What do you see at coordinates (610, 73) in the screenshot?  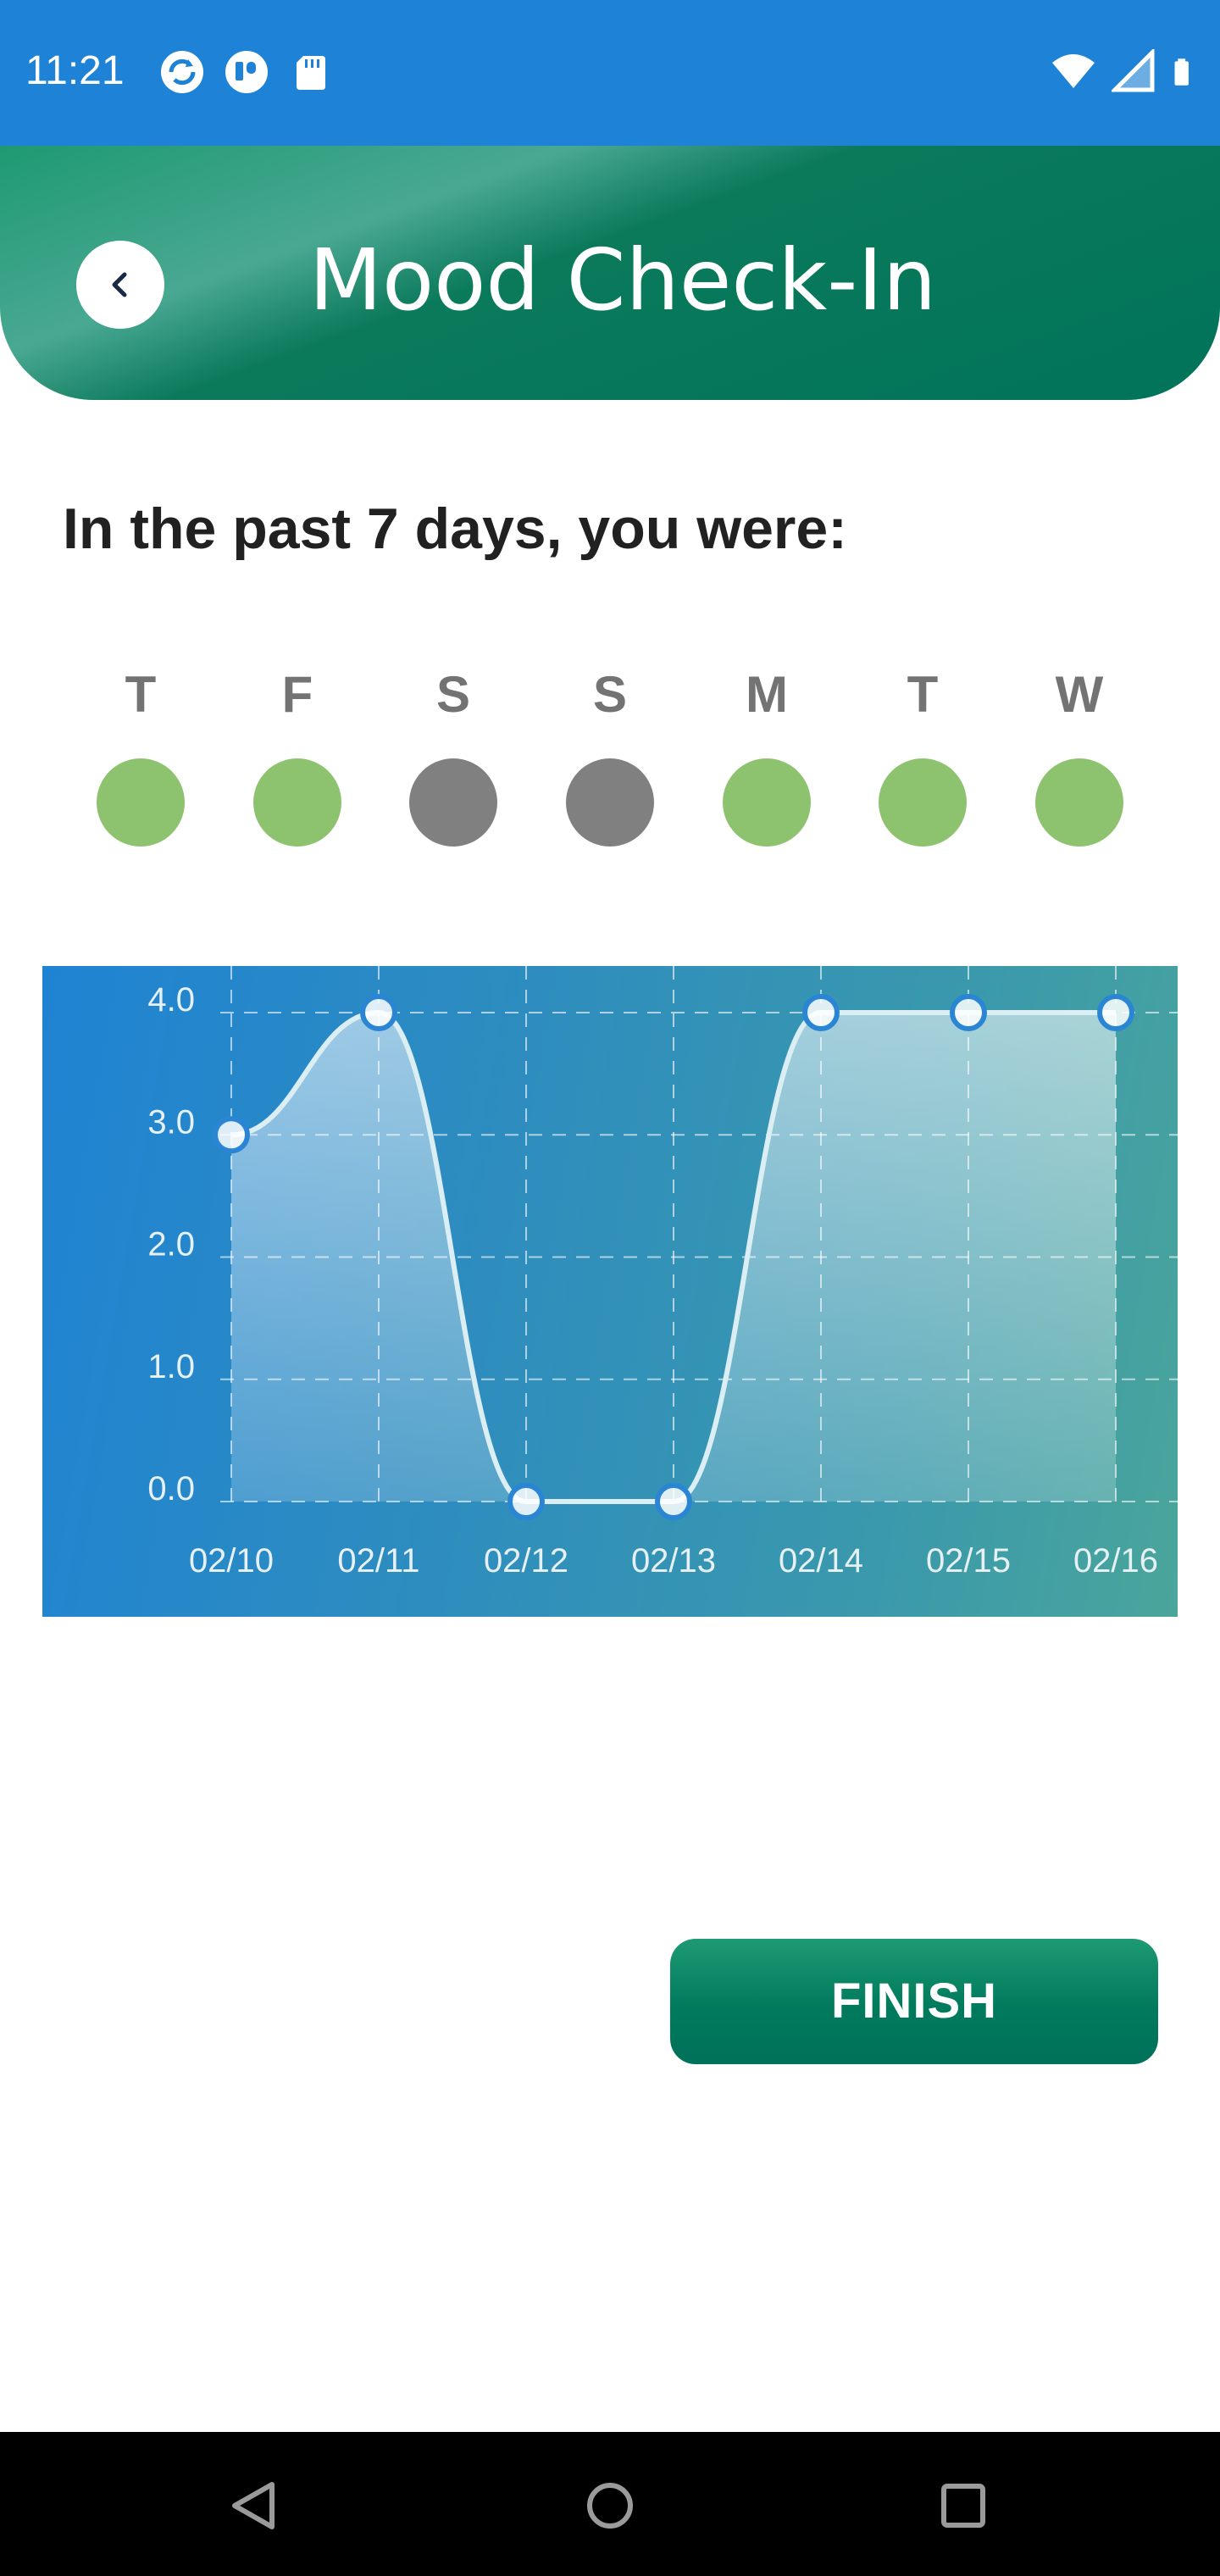 I see `status-bar: 11:21` at bounding box center [610, 73].